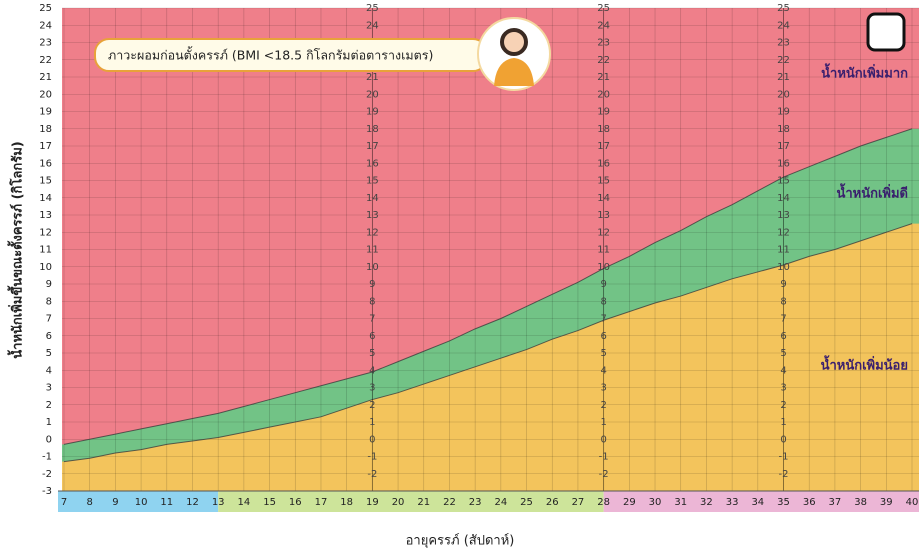 Image resolution: width=919 pixels, height=558 pixels. I want to click on x-tick-label: 29, so click(629, 502).